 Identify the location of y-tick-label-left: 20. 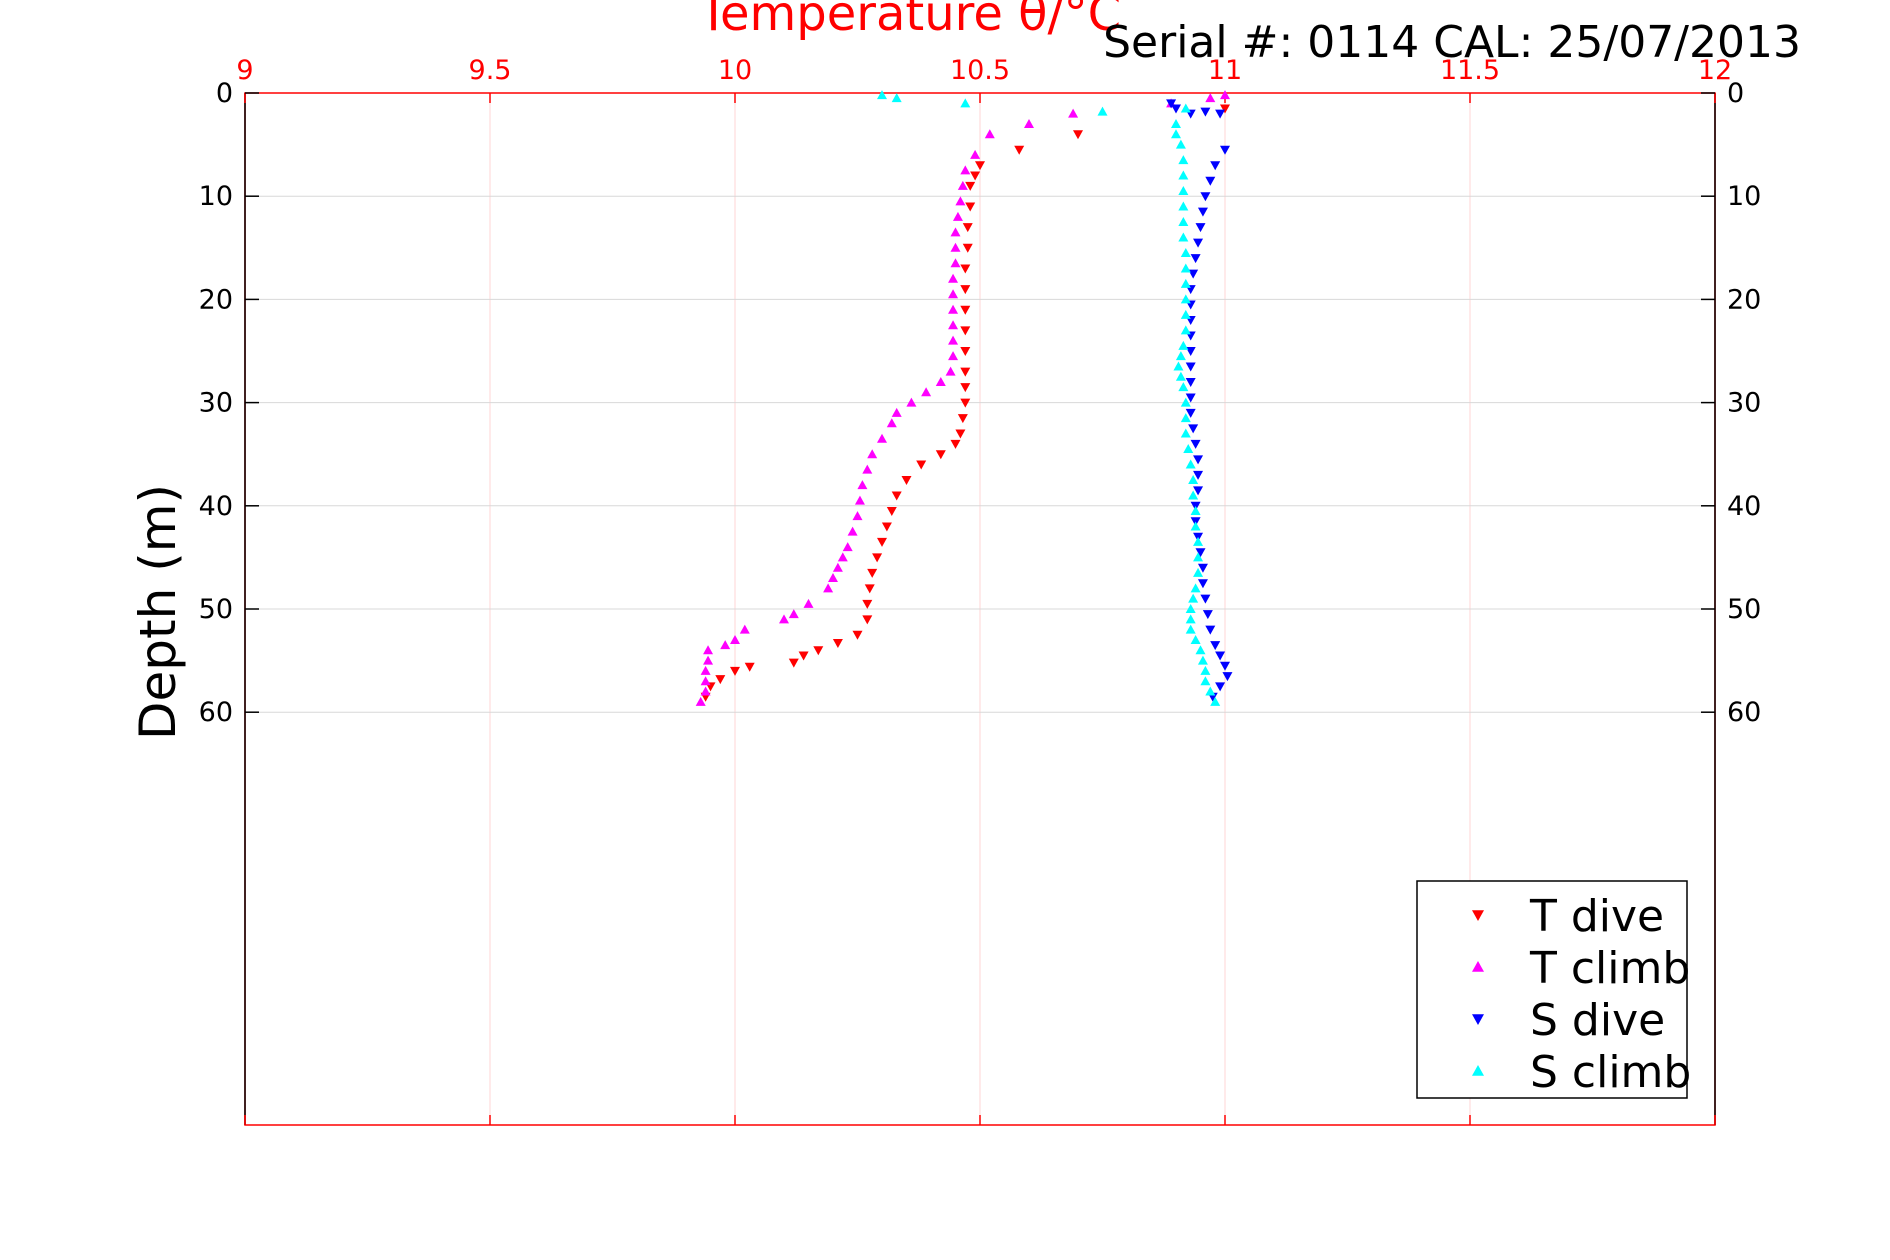
(216, 299).